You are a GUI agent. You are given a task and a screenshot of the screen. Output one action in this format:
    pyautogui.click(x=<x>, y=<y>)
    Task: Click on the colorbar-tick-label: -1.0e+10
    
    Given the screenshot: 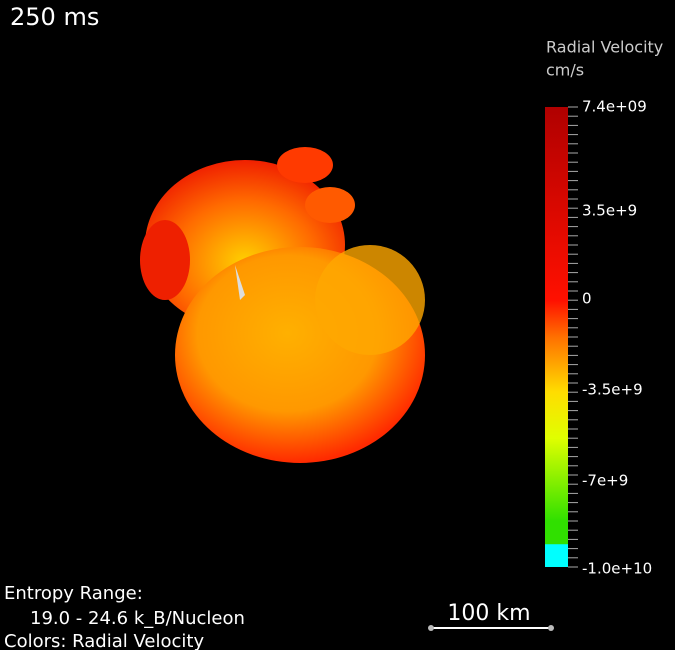 What is the action you would take?
    pyautogui.click(x=617, y=569)
    